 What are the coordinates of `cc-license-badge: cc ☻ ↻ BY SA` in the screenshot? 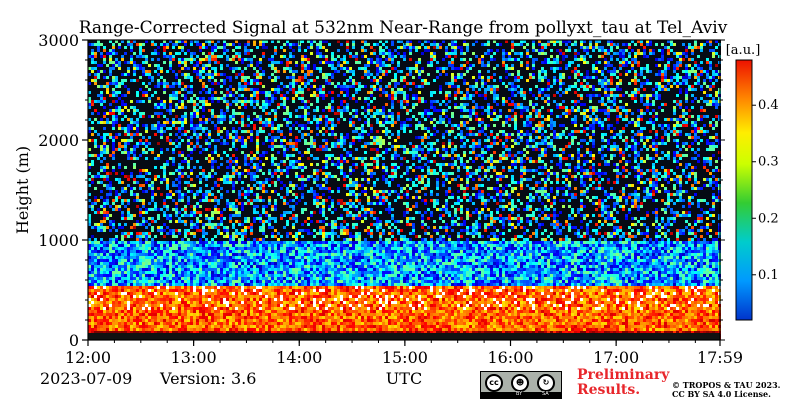 It's located at (521, 385).